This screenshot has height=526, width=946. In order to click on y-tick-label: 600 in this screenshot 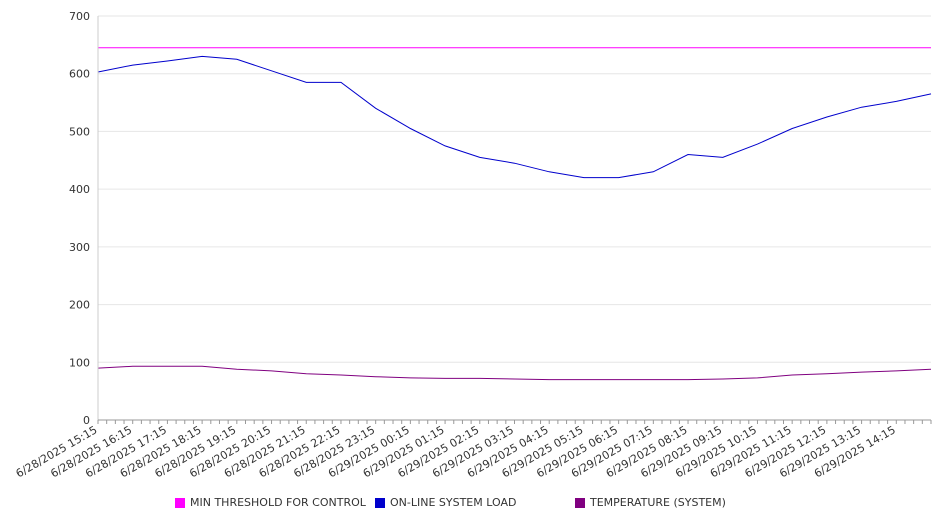, I will do `click(79, 74)`.